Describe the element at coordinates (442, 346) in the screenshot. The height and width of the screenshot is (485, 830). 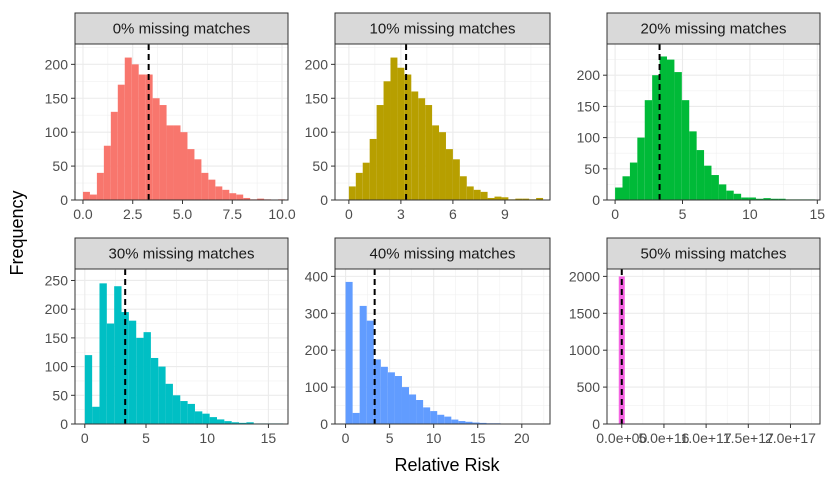
I see `panel-4-panel-border` at that location.